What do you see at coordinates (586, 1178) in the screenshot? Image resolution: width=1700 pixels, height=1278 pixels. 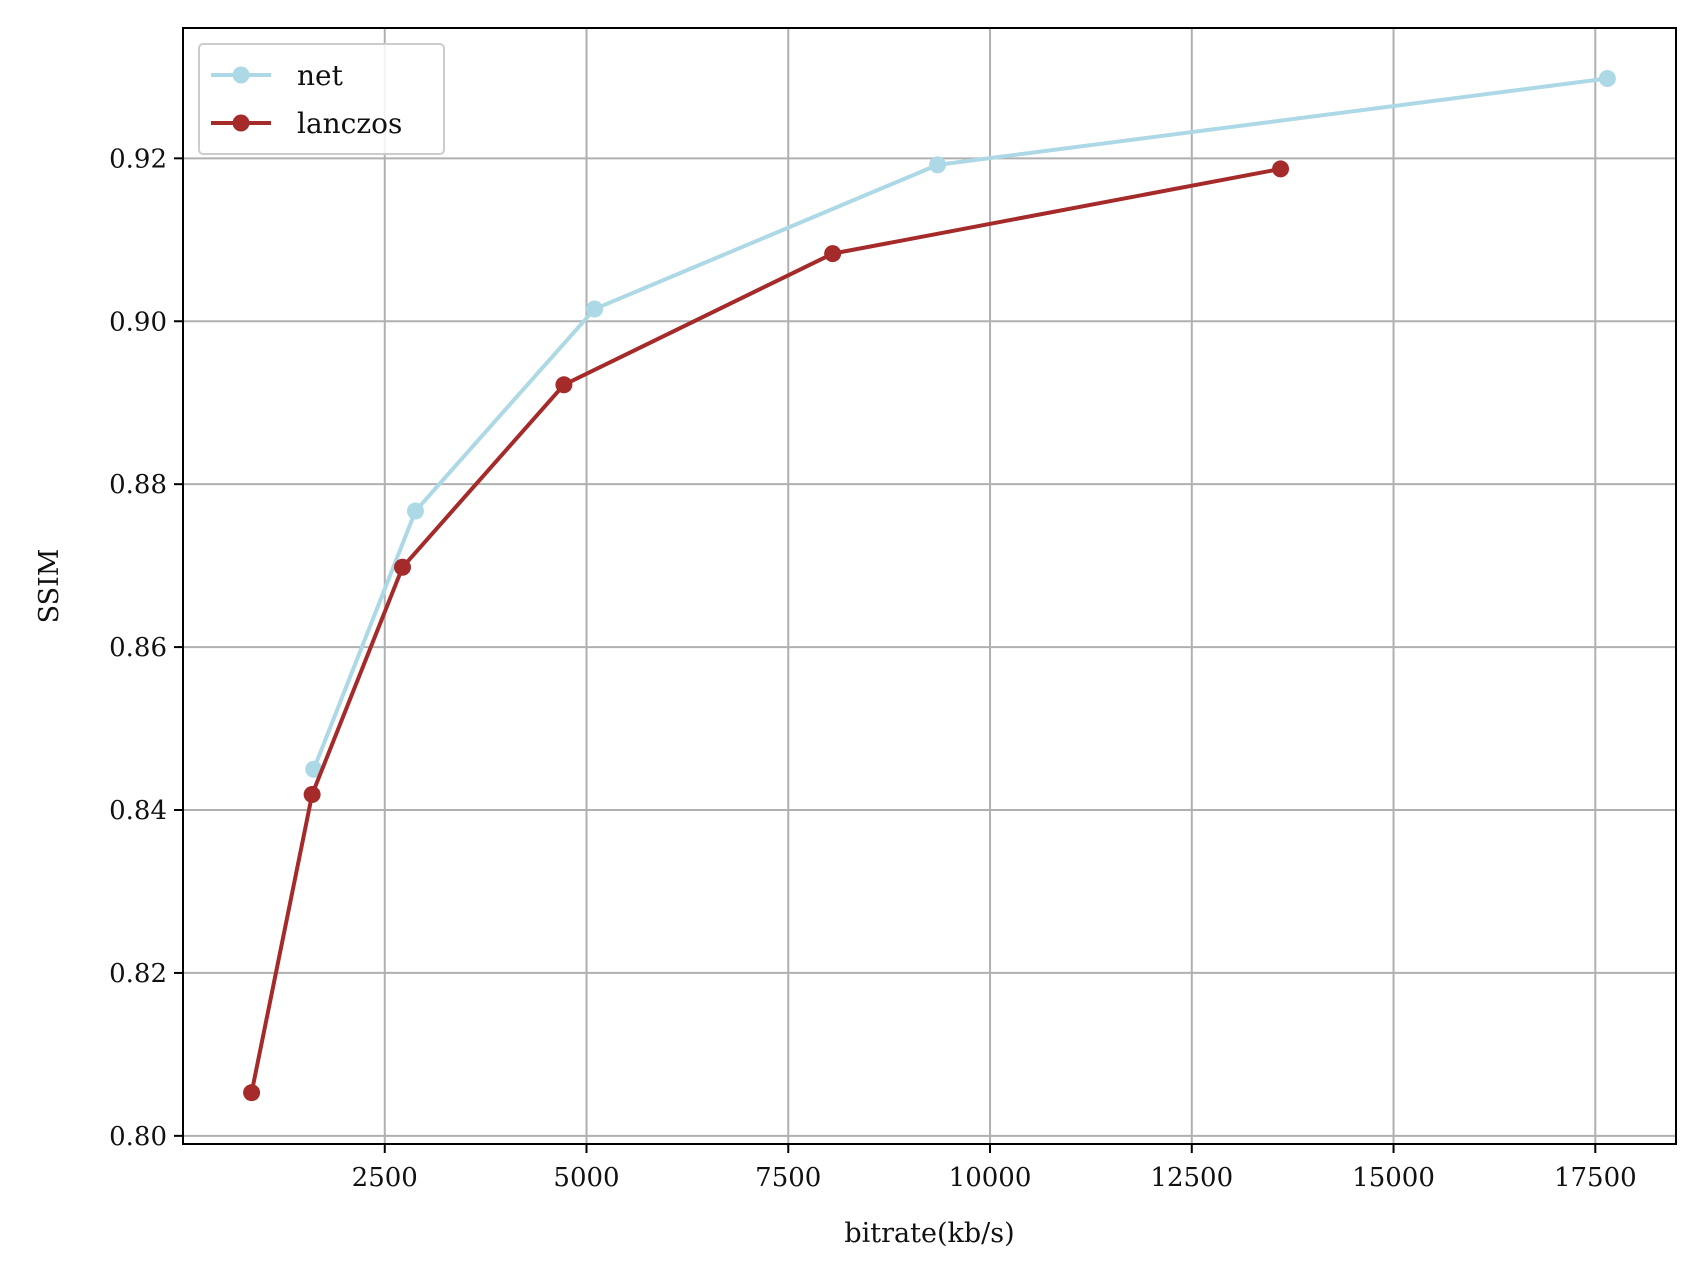 I see `x-tick-label: 5000` at bounding box center [586, 1178].